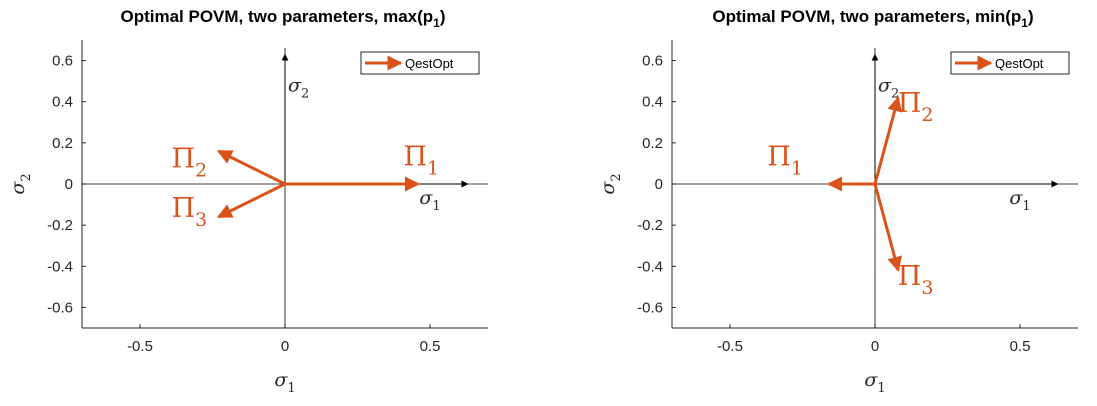 The width and height of the screenshot is (1097, 406). What do you see at coordinates (282, 18) in the screenshot?
I see `chart-title: Optimal POVM, two parameters, max(p1)` at bounding box center [282, 18].